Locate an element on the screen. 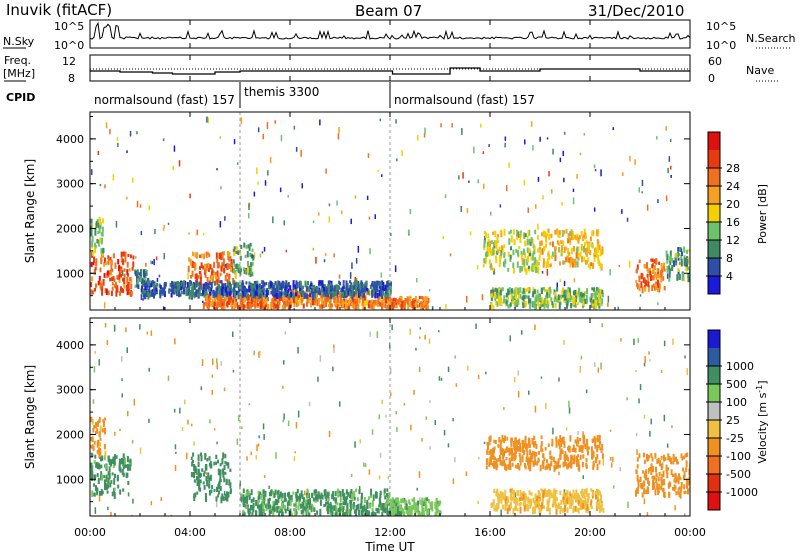 The height and width of the screenshot is (554, 800). time-tick-label: 16:00 is located at coordinates (490, 532).